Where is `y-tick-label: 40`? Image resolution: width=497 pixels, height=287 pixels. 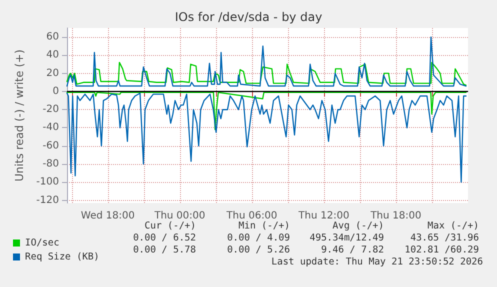 y-tick-label: 40 is located at coordinates (52, 55).